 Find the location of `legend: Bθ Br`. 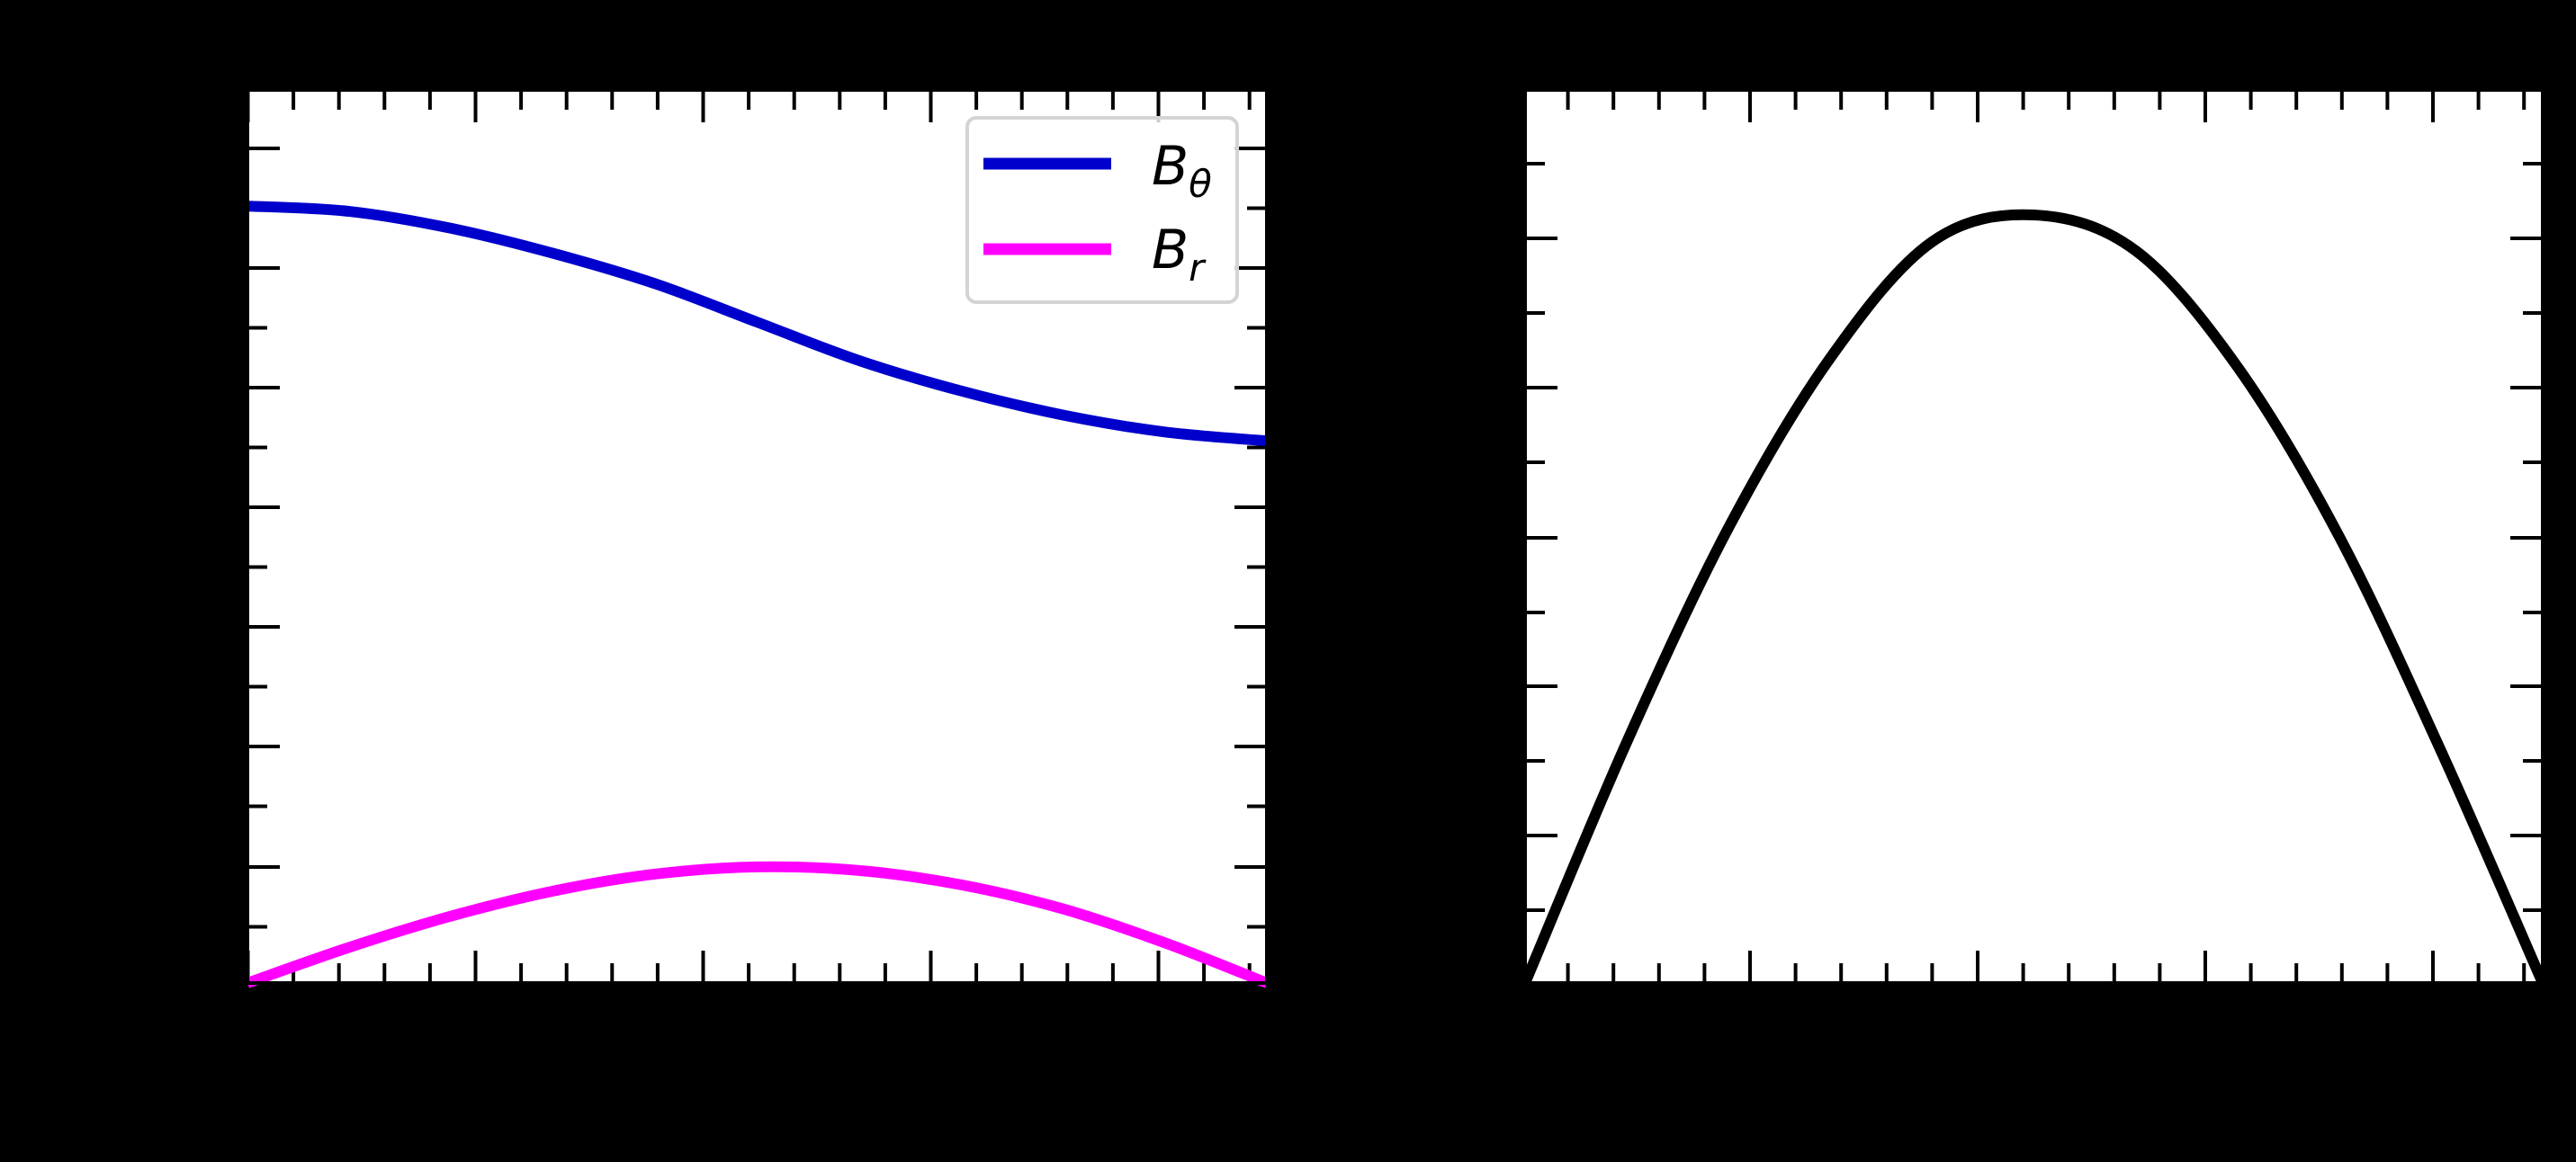

legend: Bθ Br is located at coordinates (1102, 210).